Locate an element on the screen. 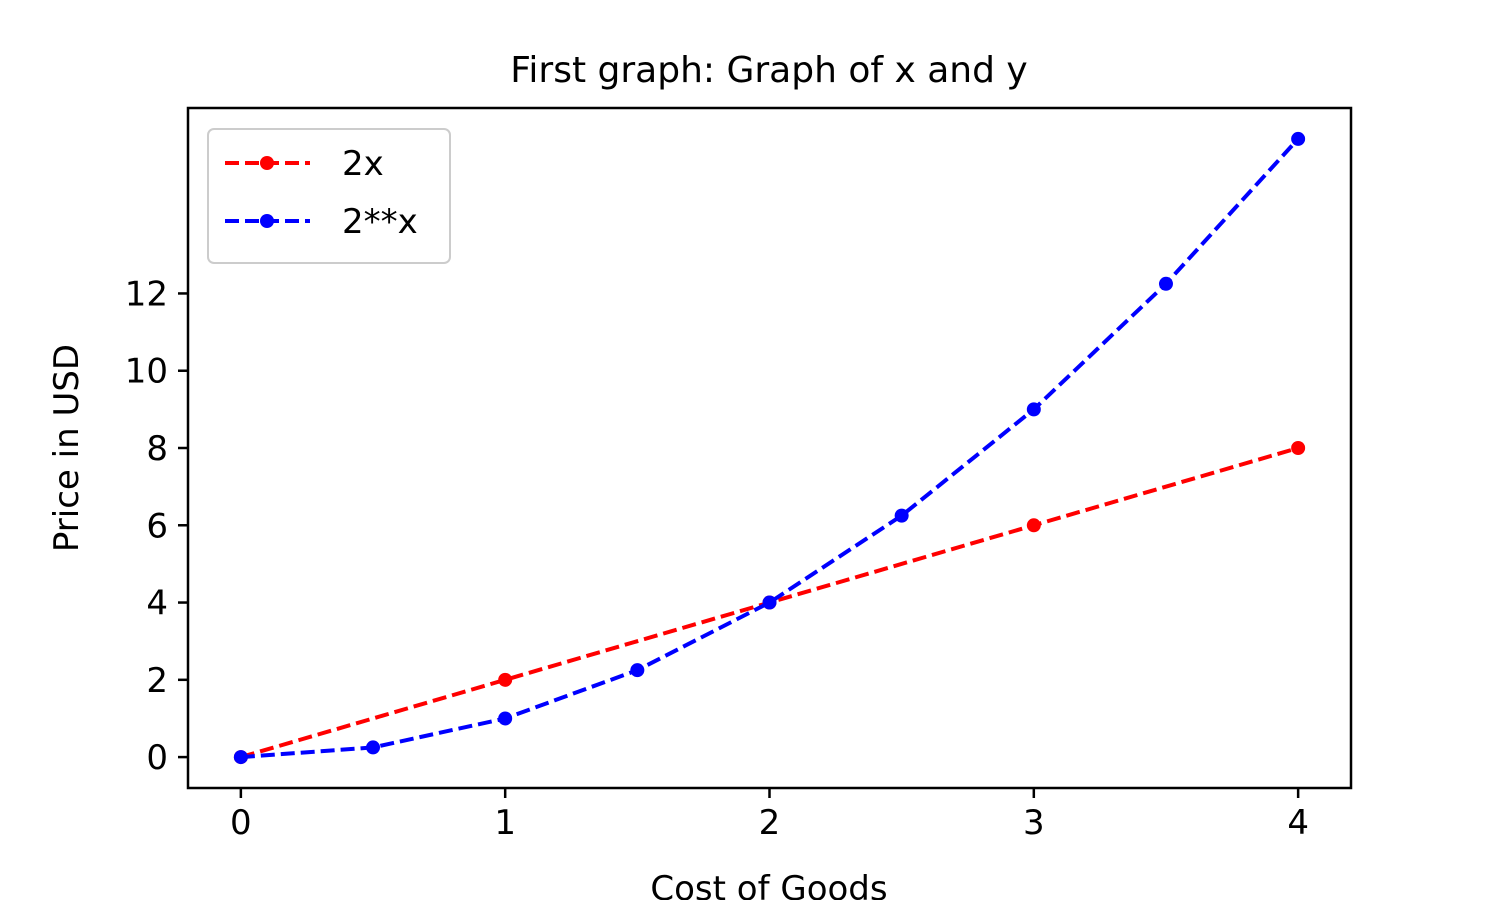 The image size is (1500, 900). x-tick-label-3: 3 is located at coordinates (1034, 823).